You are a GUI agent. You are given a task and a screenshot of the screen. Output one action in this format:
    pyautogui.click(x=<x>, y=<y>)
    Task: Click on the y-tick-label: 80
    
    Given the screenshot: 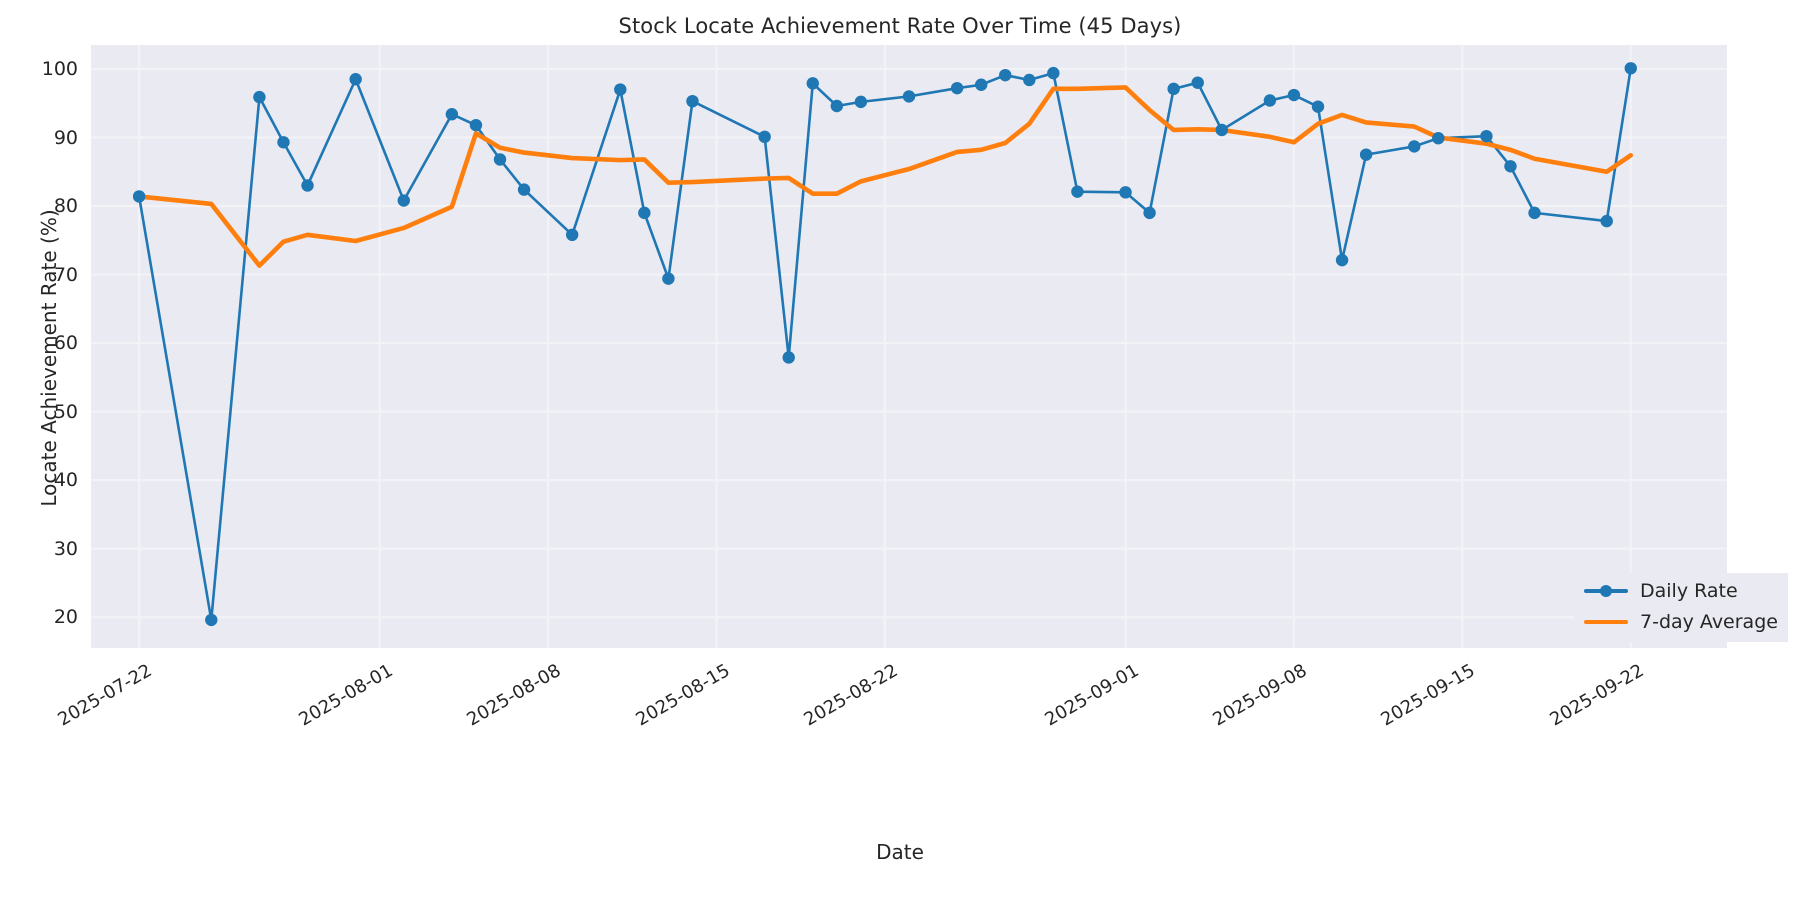 What is the action you would take?
    pyautogui.click(x=65, y=206)
    